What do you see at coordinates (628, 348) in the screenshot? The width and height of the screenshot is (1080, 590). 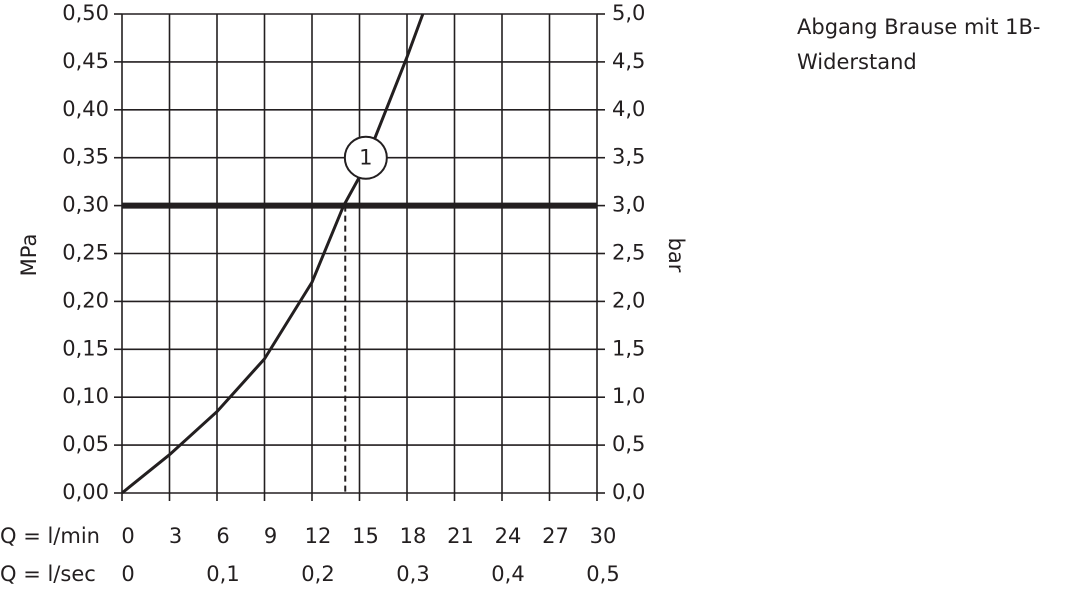 I see `y2-tick-label: 1,5` at bounding box center [628, 348].